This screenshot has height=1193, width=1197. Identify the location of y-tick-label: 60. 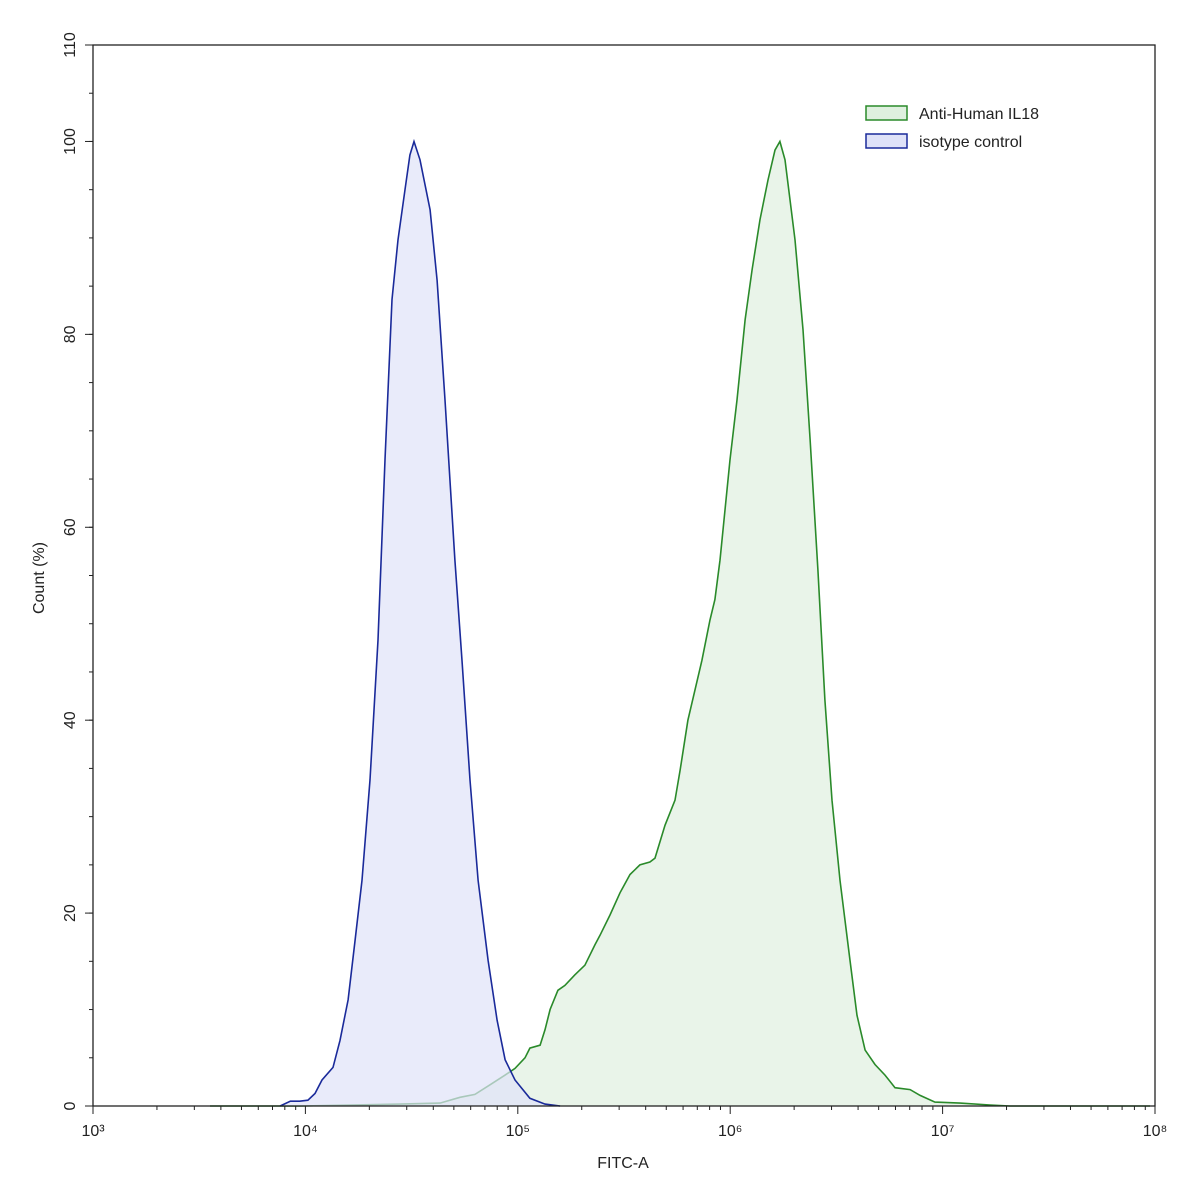
(70, 527).